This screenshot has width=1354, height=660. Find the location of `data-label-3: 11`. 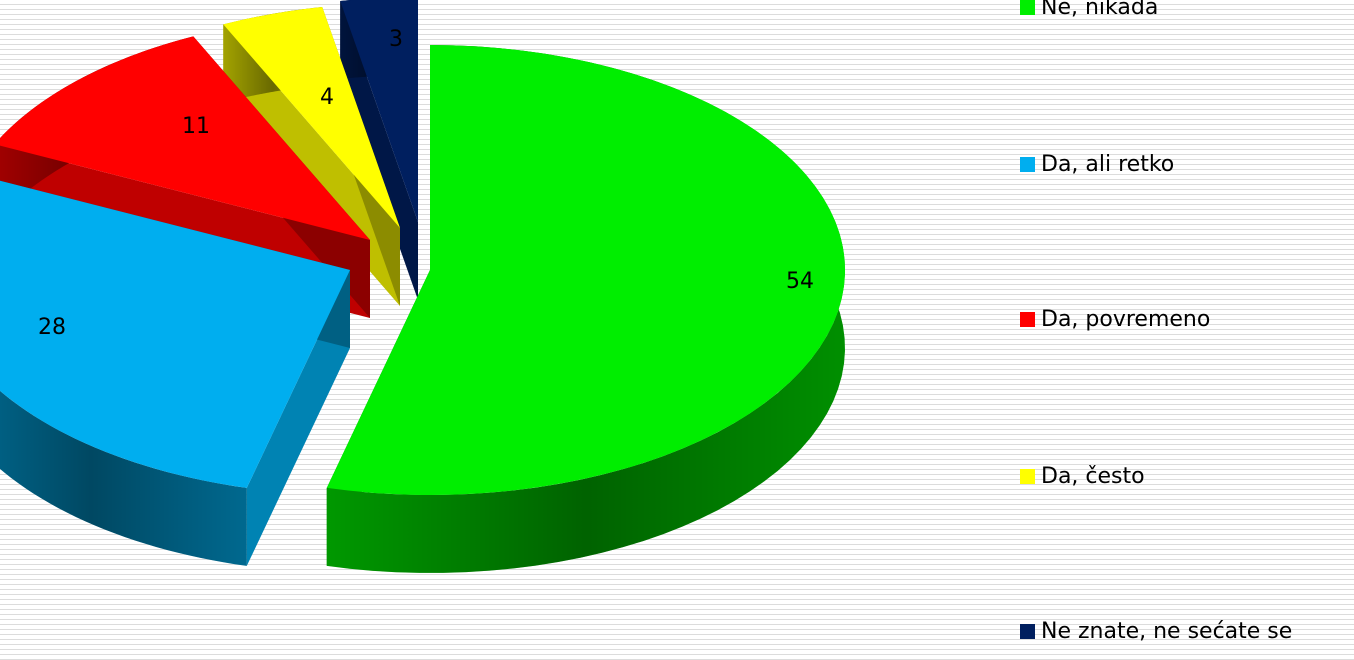

data-label-3: 11 is located at coordinates (196, 126).